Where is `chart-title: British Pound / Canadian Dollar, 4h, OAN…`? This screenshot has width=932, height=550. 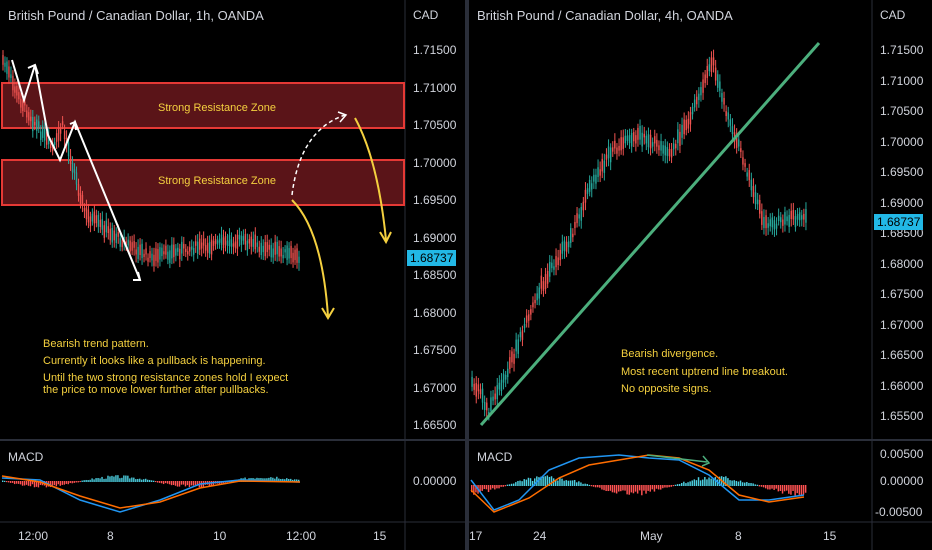
chart-title: British Pound / Canadian Dollar, 4h, OAN… is located at coordinates (605, 15).